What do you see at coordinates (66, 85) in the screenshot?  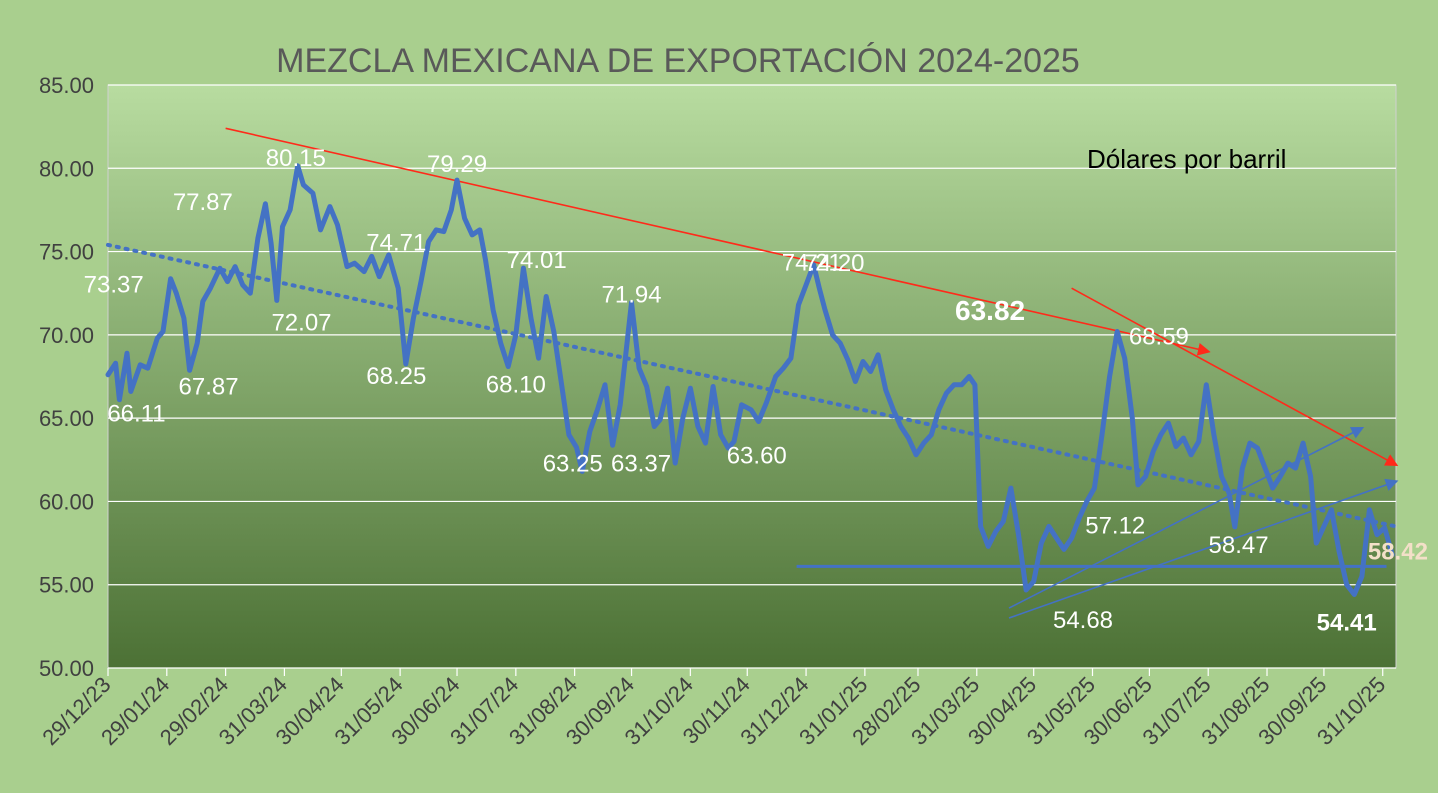 I see `y-tick-label: 85.00` at bounding box center [66, 85].